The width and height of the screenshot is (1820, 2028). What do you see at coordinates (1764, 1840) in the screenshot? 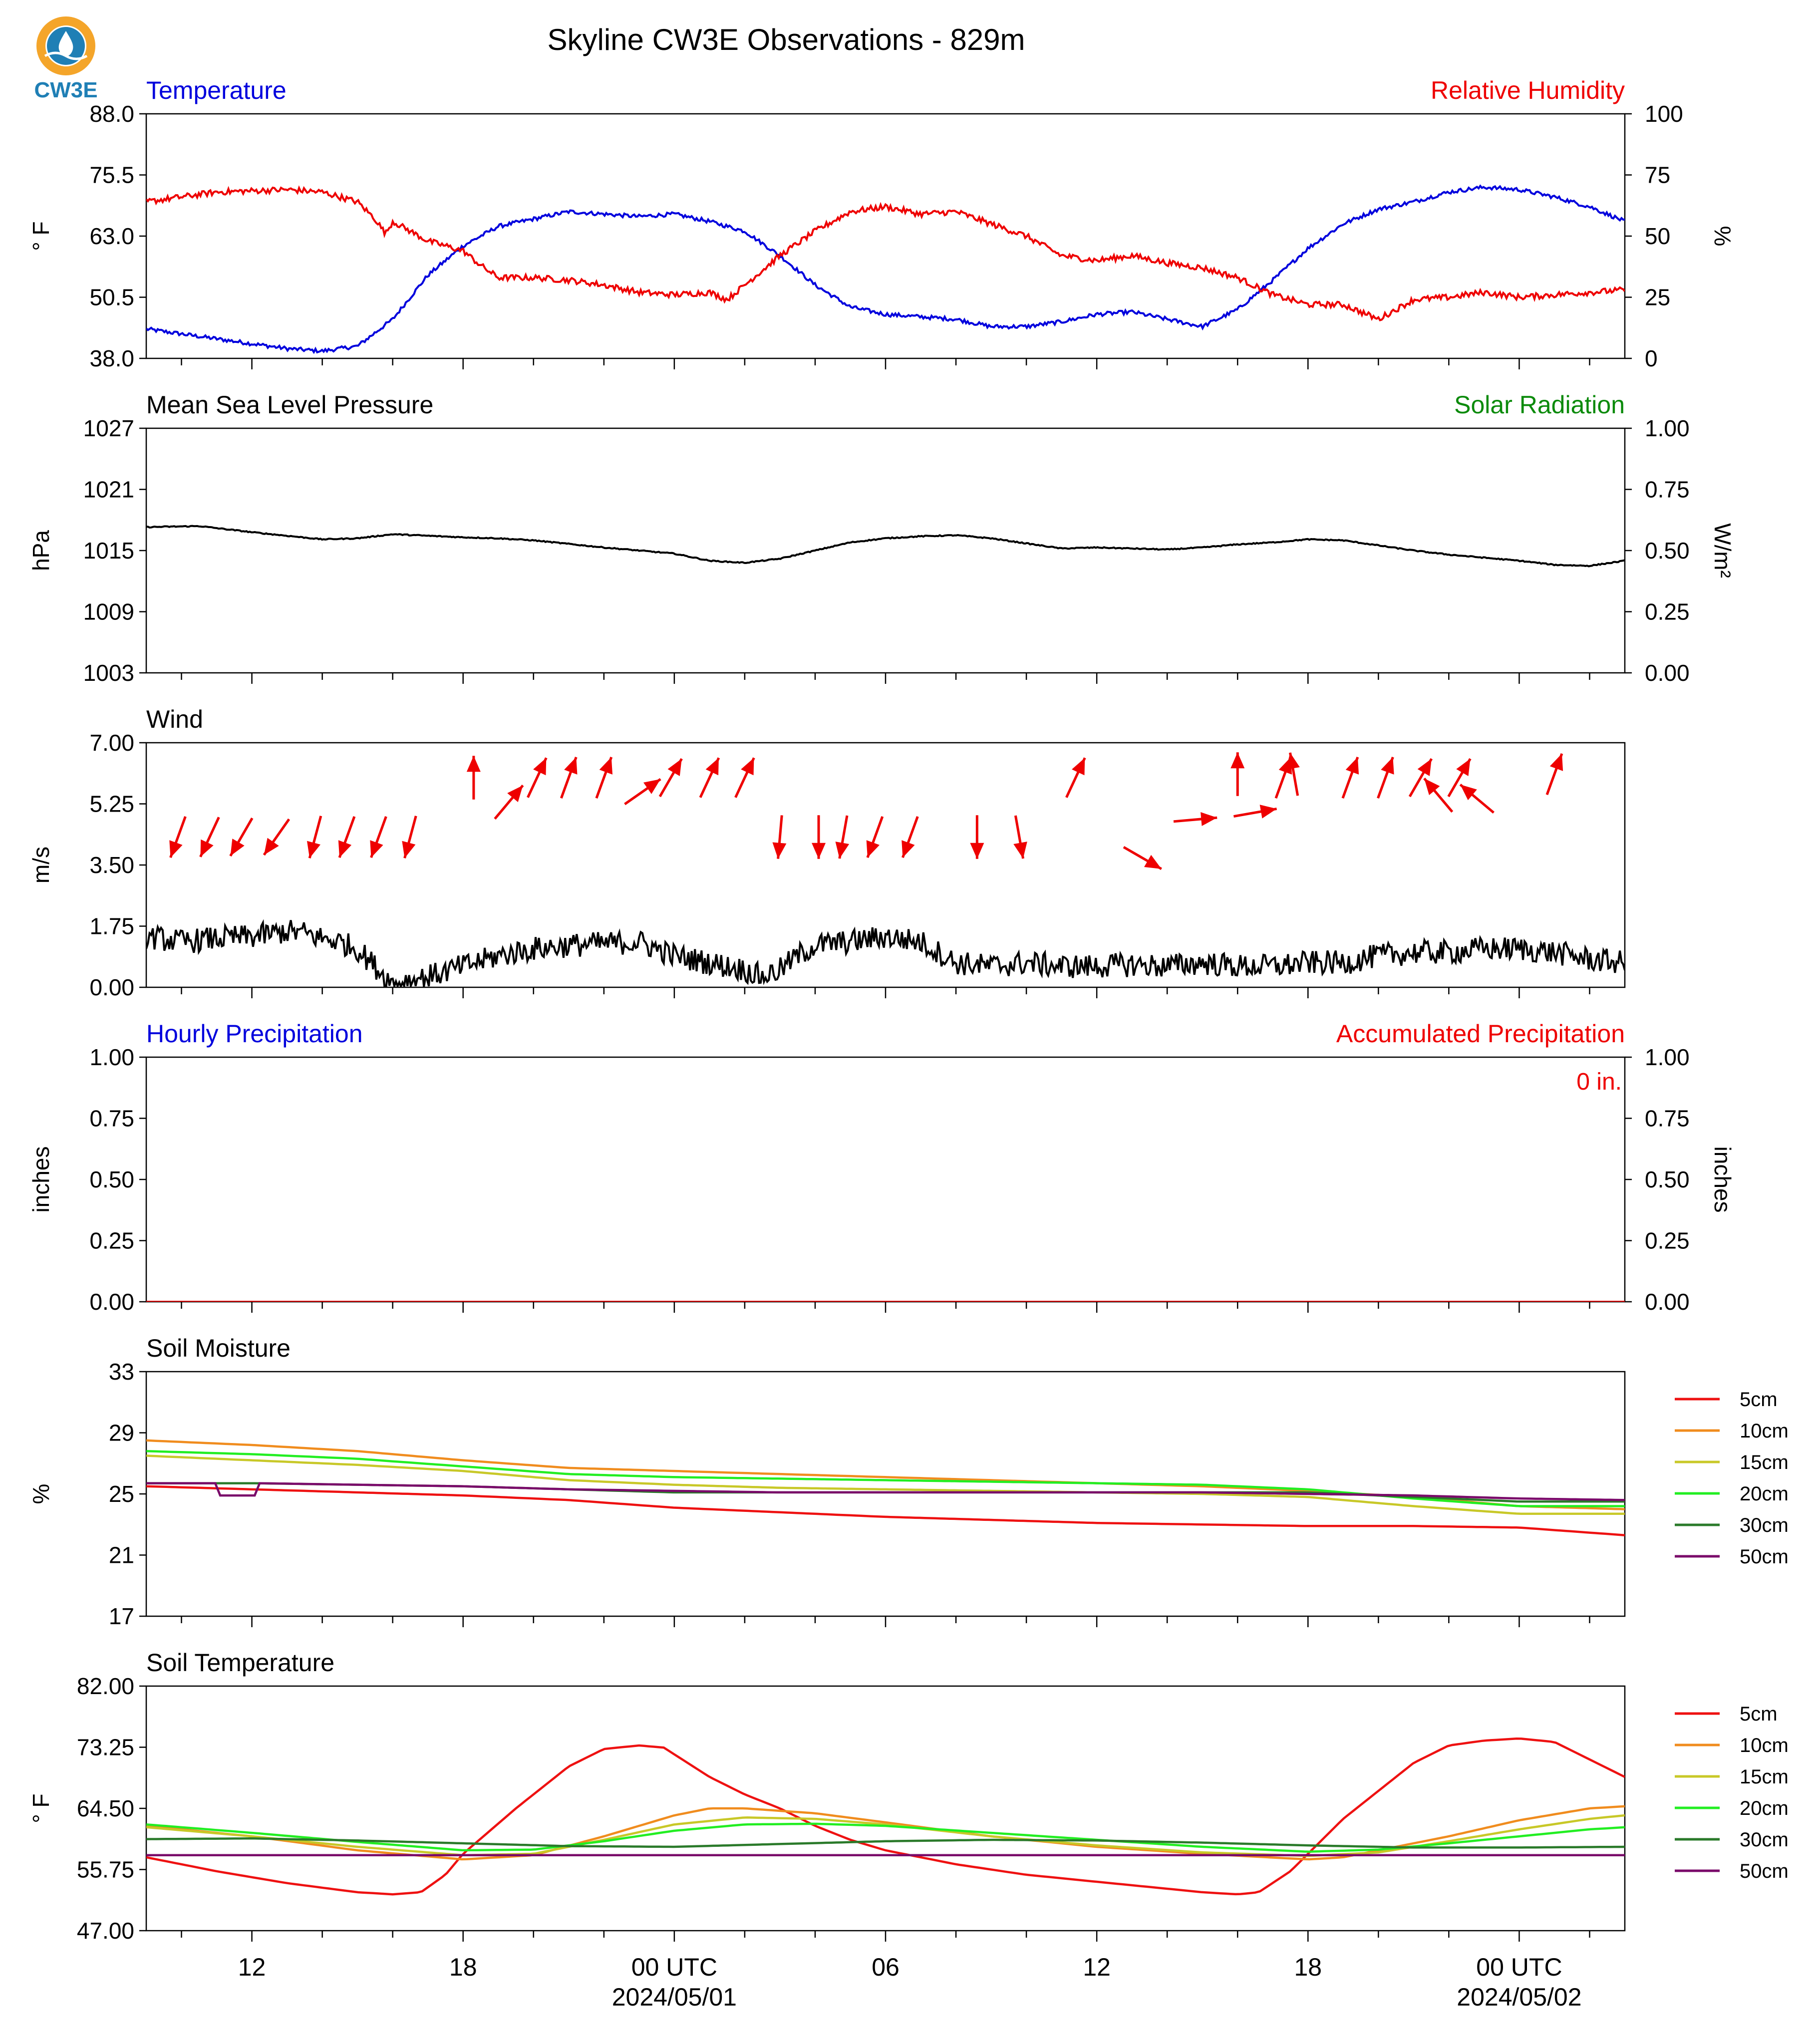
I see `legend-label: 30cm` at bounding box center [1764, 1840].